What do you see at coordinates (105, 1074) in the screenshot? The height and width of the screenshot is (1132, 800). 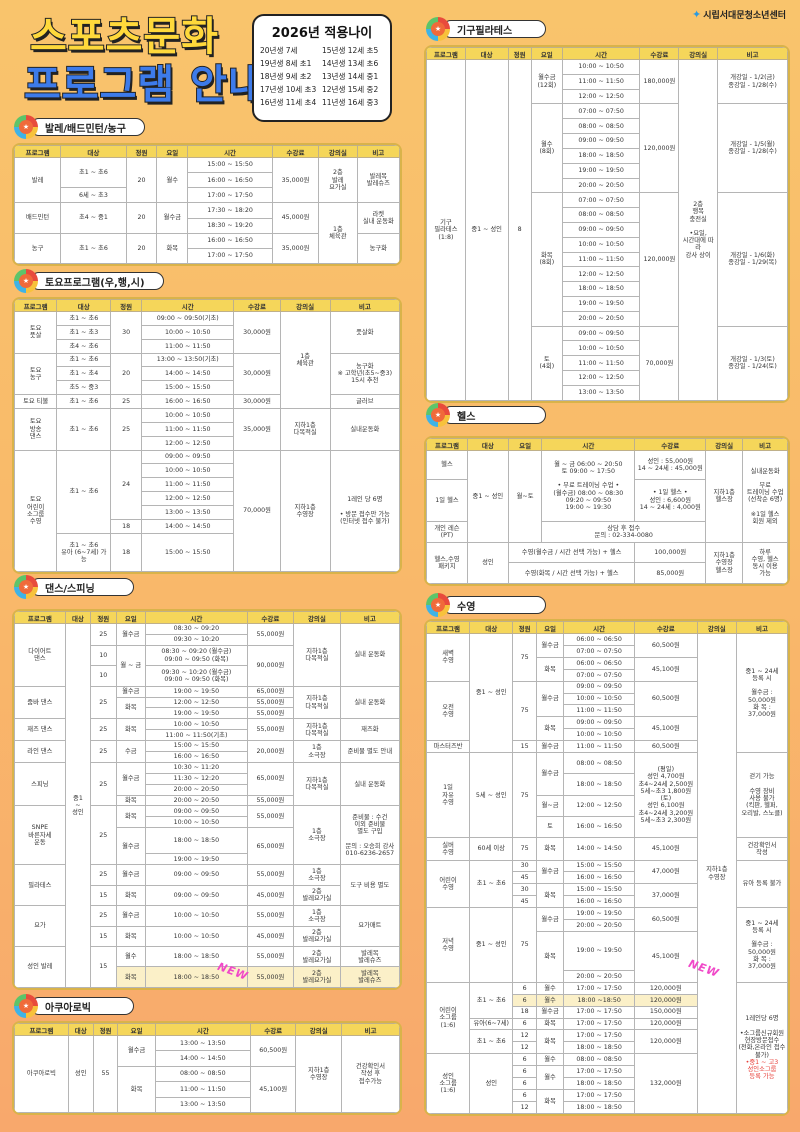 I see `table-cell: 55` at bounding box center [105, 1074].